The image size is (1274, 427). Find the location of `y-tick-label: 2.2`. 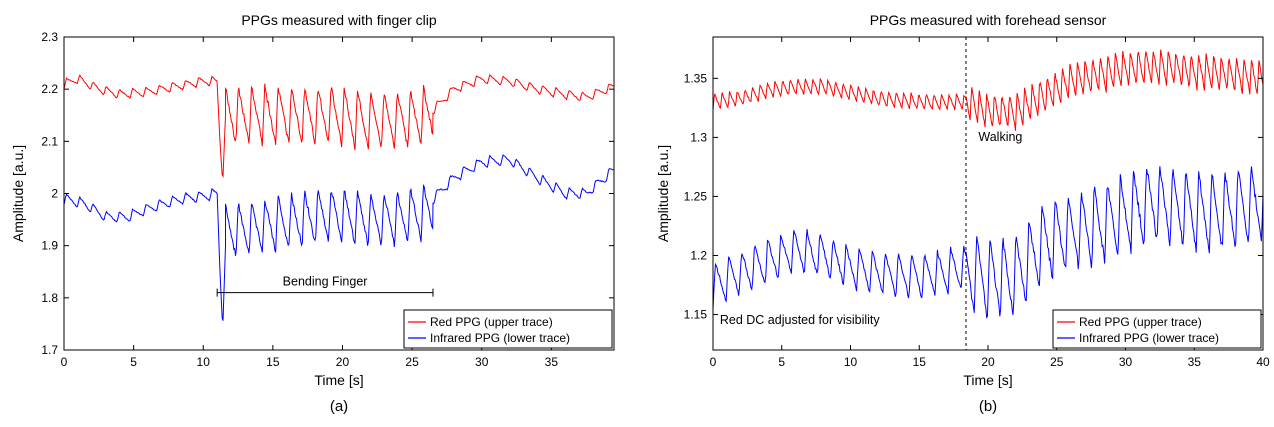

y-tick-label: 2.2 is located at coordinates (49, 89).